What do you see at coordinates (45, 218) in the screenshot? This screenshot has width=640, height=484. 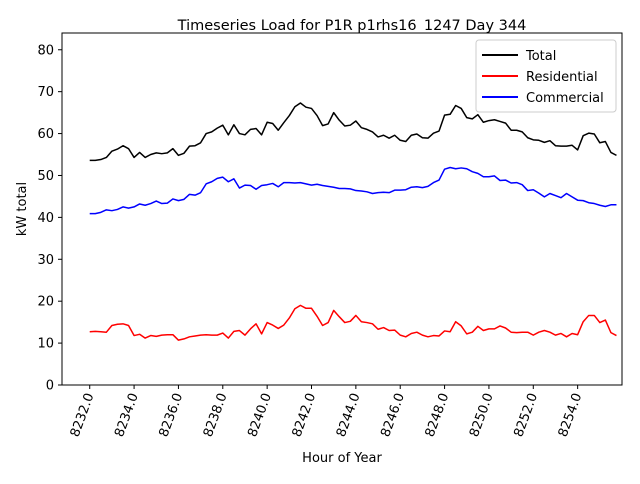 I see `y-tick-label: 40` at bounding box center [45, 218].